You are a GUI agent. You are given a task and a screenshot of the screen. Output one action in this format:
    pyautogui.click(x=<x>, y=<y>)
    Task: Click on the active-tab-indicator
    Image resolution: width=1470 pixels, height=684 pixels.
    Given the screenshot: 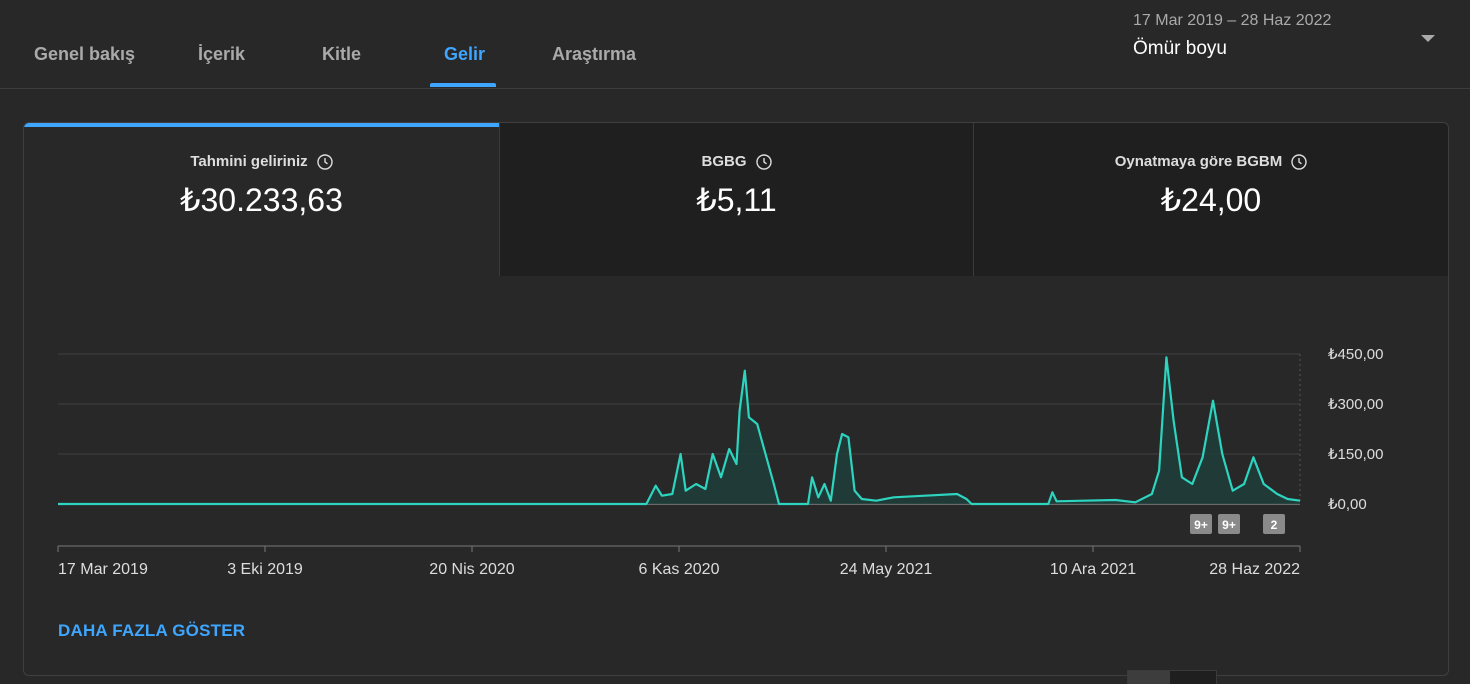 What is the action you would take?
    pyautogui.click(x=463, y=85)
    